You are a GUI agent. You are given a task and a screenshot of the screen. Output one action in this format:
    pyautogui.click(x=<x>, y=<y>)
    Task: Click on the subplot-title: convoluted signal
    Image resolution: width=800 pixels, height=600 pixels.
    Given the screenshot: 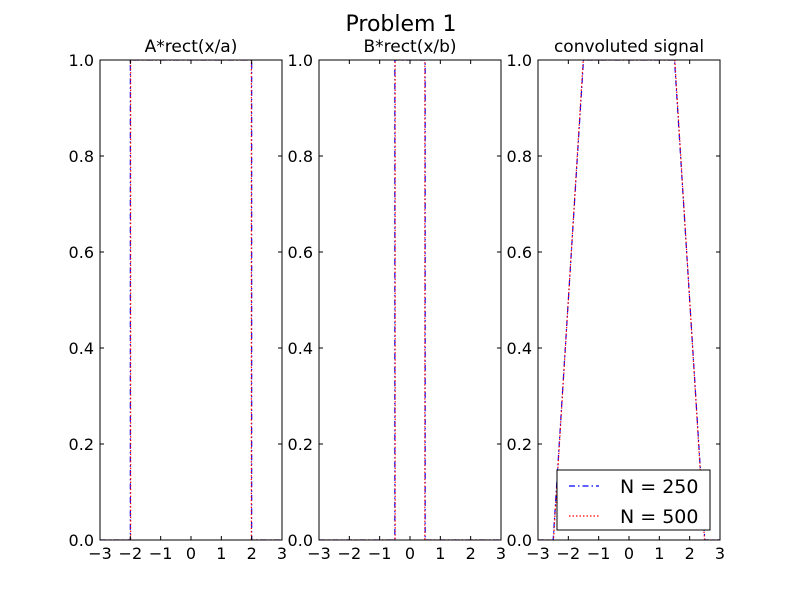 What is the action you would take?
    pyautogui.click(x=629, y=47)
    